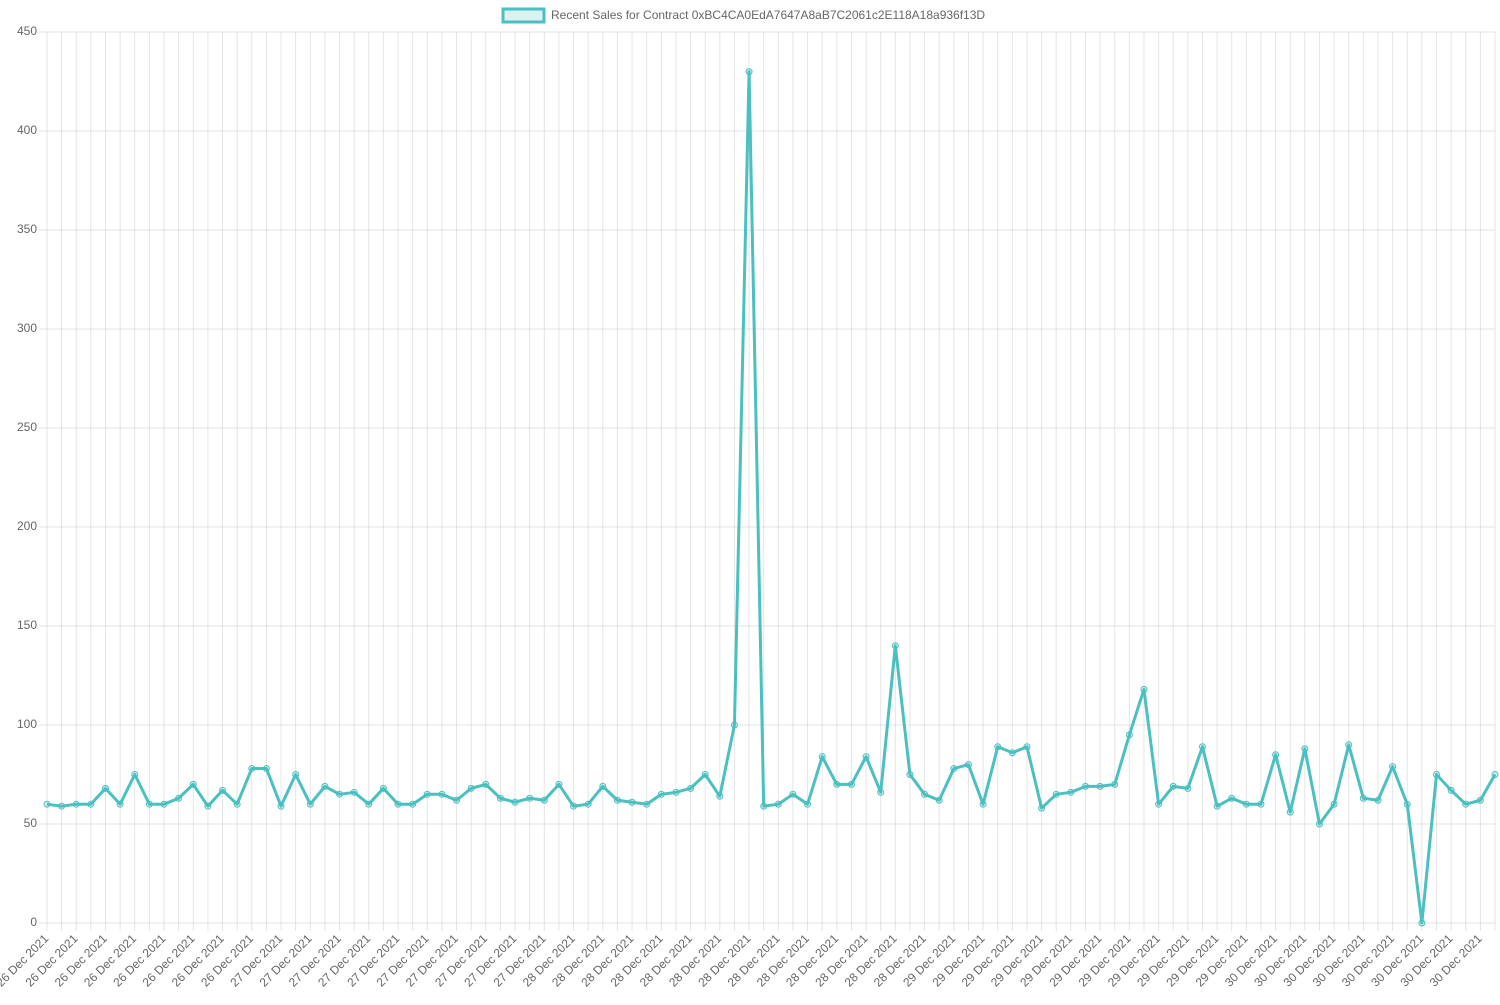  I want to click on y-tick-label: 400, so click(27, 130).